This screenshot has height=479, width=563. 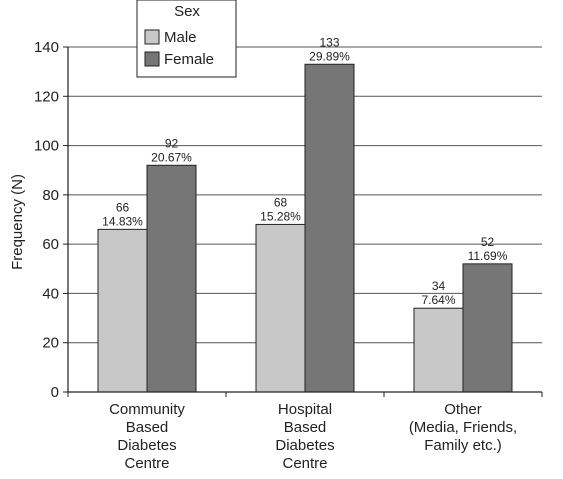 I want to click on y-tick-label: 60, so click(x=50, y=244).